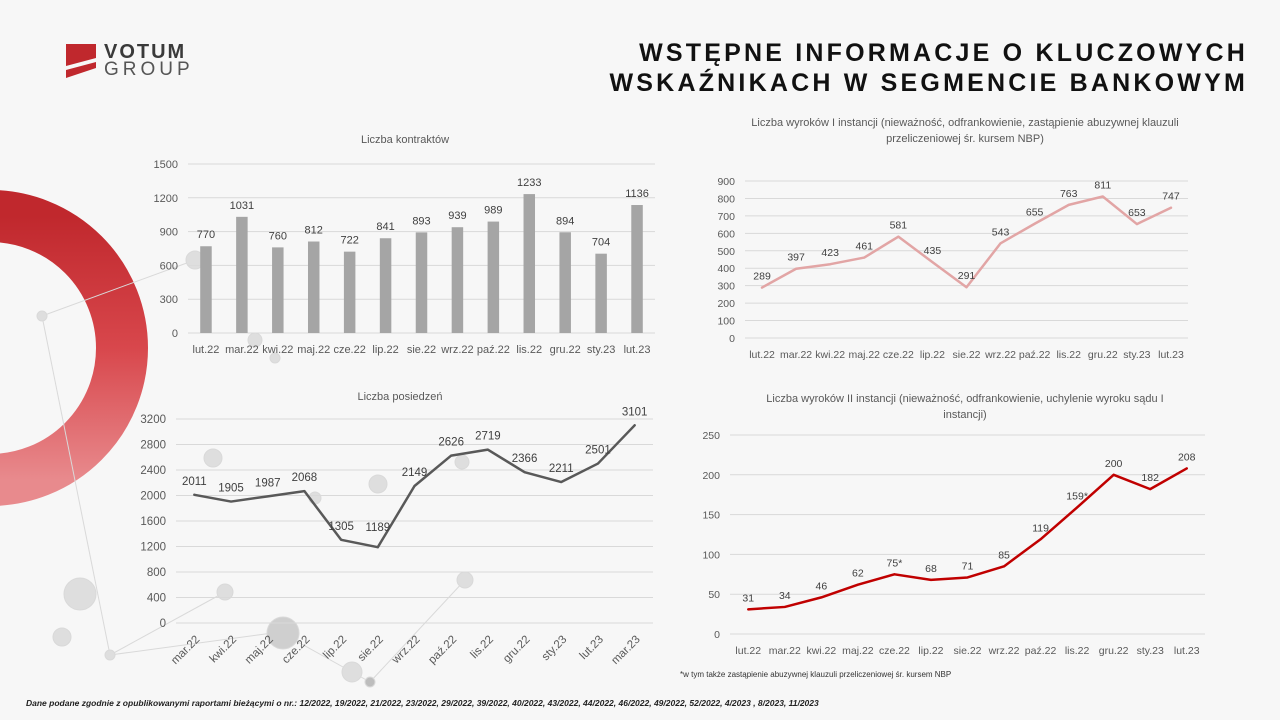 The height and width of the screenshot is (720, 1280). What do you see at coordinates (865, 355) in the screenshot?
I see `x-tick-label-wyroki1: maj.22` at bounding box center [865, 355].